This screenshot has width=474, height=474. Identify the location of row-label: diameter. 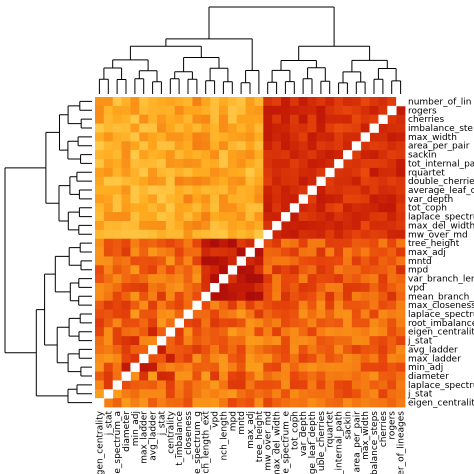
(428, 377).